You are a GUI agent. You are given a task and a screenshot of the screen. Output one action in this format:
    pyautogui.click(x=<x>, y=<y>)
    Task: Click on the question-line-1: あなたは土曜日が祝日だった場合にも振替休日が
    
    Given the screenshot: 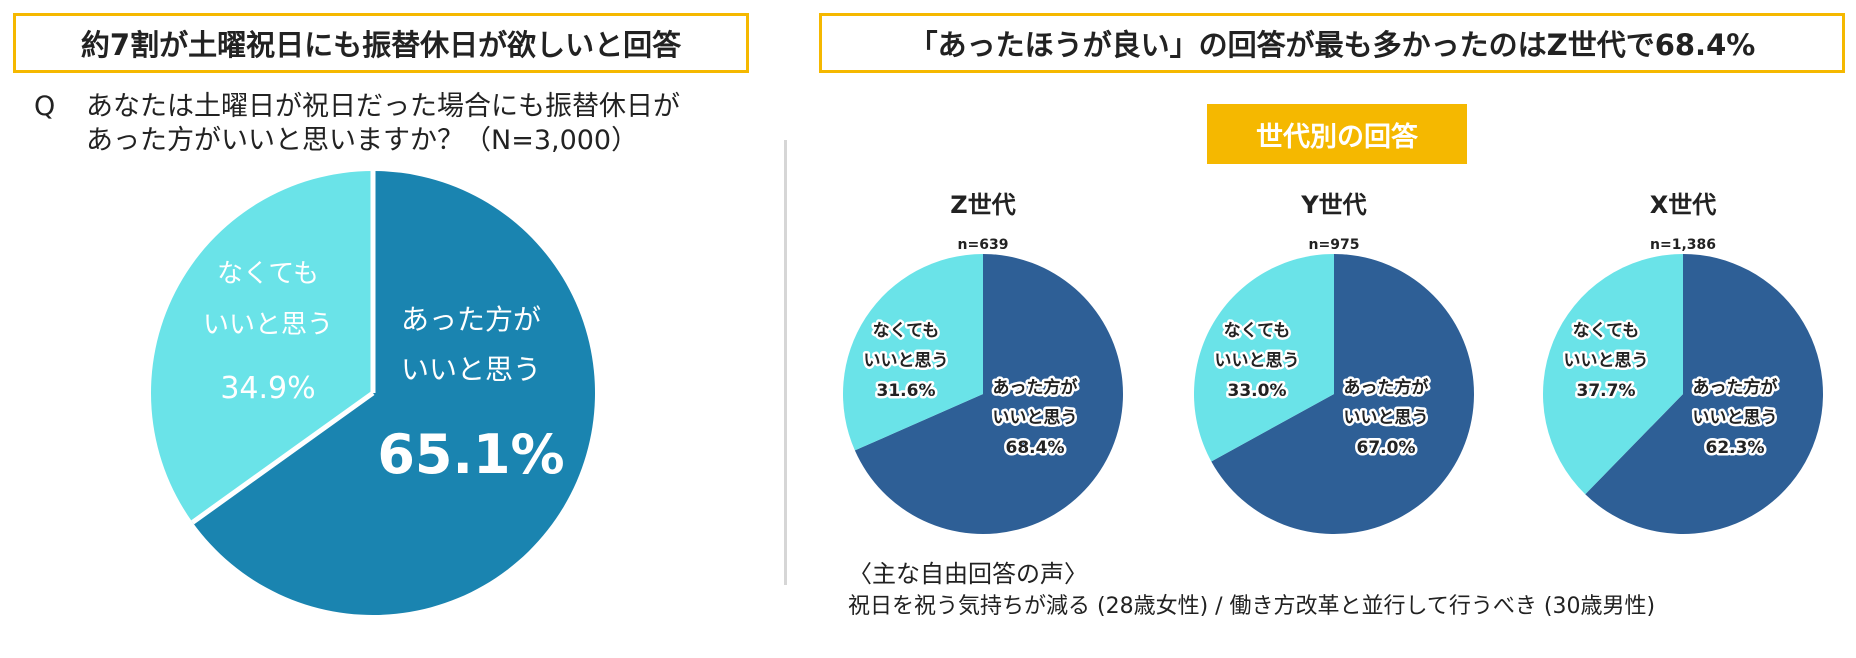 What is the action you would take?
    pyautogui.click(x=383, y=106)
    